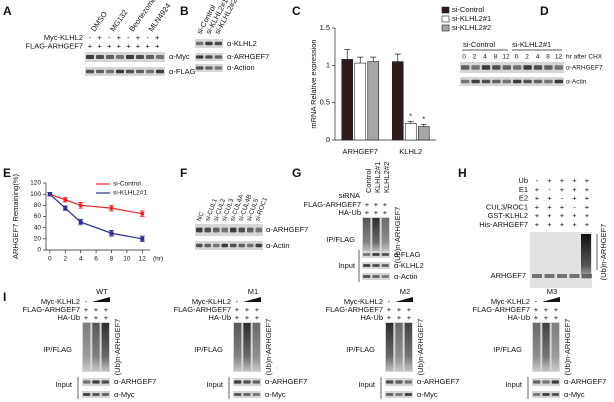 Image resolution: width=614 pixels, height=402 pixels. I want to click on column-label: NC, so click(201, 217).